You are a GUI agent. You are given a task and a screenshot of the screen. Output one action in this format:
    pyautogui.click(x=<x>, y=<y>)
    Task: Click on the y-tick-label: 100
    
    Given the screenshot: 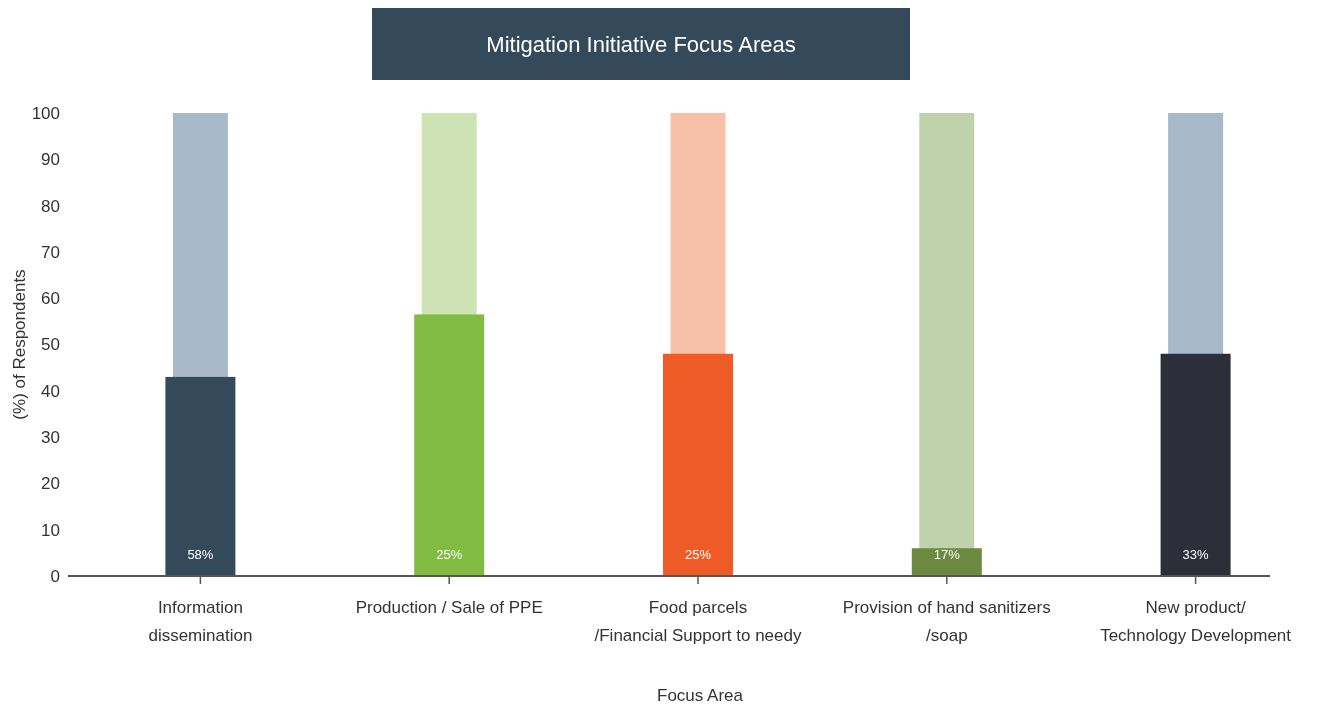 What is the action you would take?
    pyautogui.click(x=45, y=113)
    